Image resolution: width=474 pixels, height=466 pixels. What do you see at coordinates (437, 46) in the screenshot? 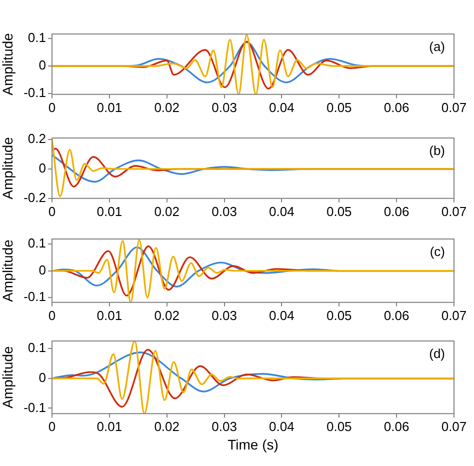
I see `annotation: (a)` at bounding box center [437, 46].